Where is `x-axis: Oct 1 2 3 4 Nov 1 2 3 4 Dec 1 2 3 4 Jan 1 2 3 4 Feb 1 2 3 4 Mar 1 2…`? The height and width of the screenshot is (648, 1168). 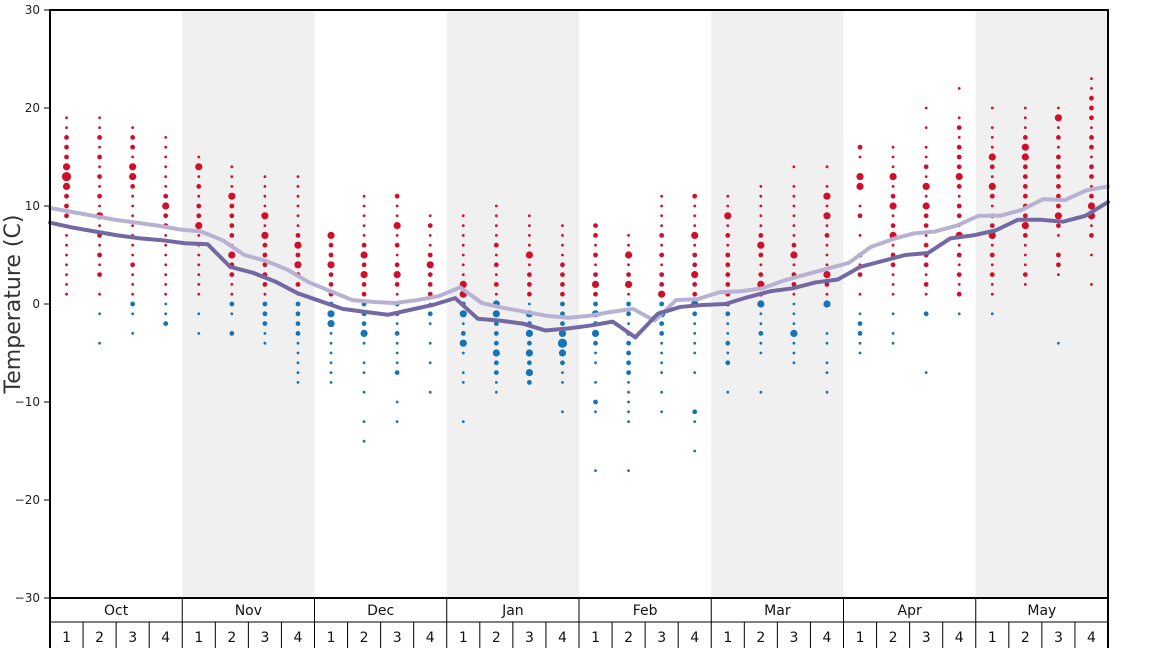
x-axis: Oct 1 2 3 4 Nov 1 2 3 4 Dec 1 2 3 4 Jan 1 2 3 4 Feb 1 2 3 4 Mar 1 2… is located at coordinates (579, 623).